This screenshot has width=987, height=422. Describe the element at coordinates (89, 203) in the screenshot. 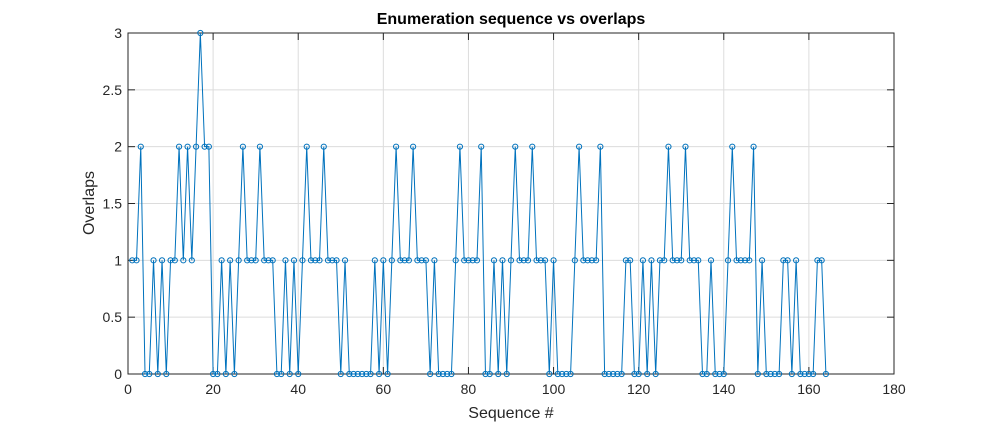

I see `y-axis-label: Overlaps` at that location.